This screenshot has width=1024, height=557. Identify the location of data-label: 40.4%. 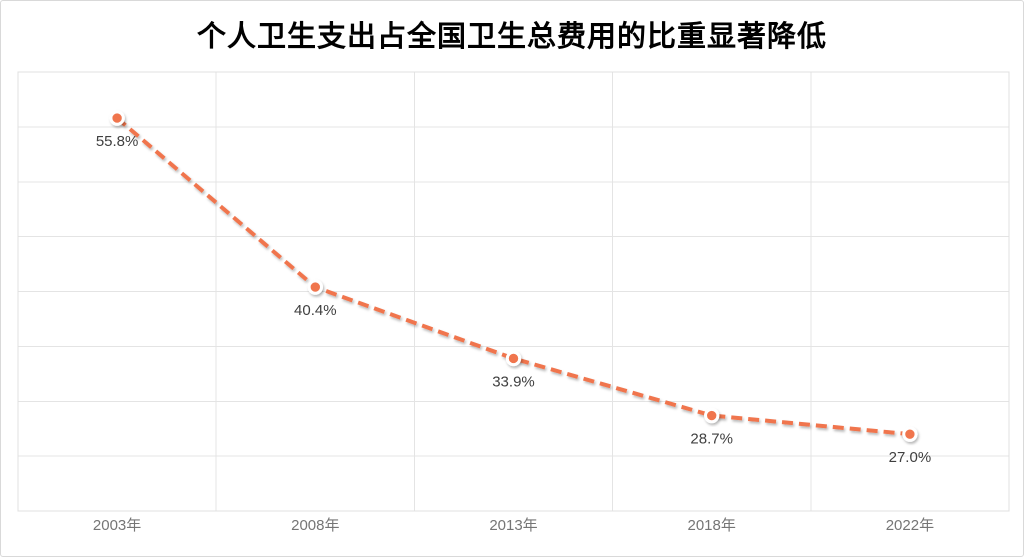
(315, 310).